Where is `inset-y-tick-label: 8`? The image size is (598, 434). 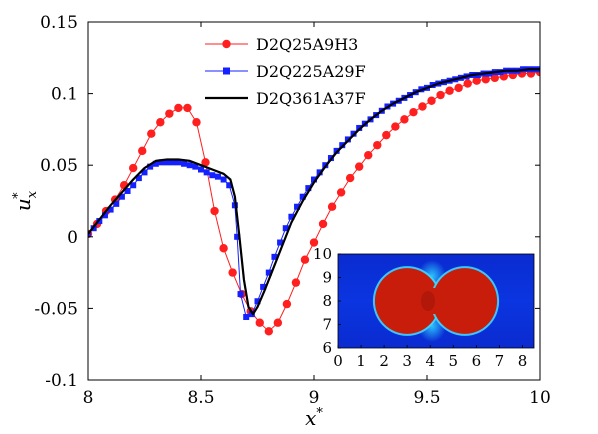 inset-y-tick-label: 8 is located at coordinates (327, 301).